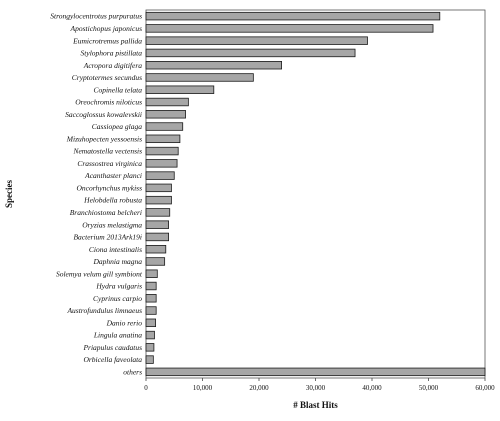  What do you see at coordinates (259, 388) in the screenshot?
I see `x-tick-label: 20,000` at bounding box center [259, 388].